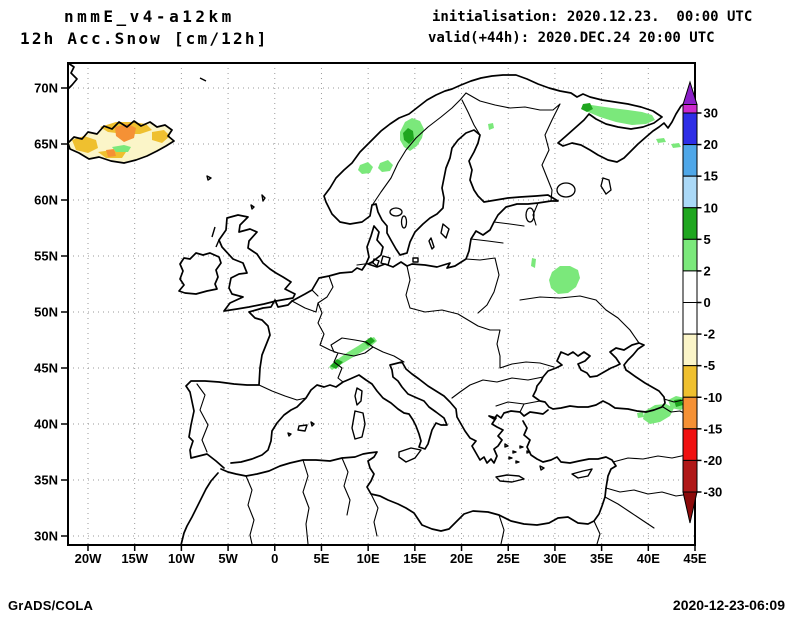 This screenshot has height=618, width=800. Describe the element at coordinates (713, 460) in the screenshot. I see `colorbar-tick-label: -20` at that location.